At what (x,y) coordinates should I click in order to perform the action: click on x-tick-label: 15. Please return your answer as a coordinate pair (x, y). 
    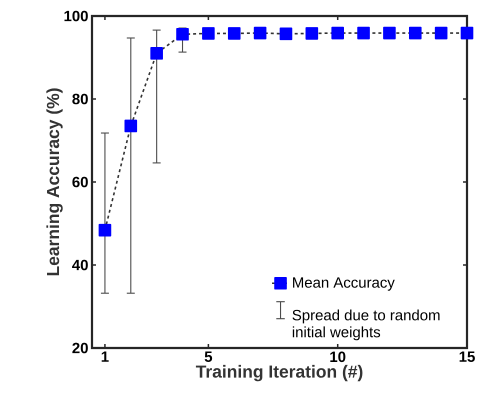
    Looking at the image, I should click on (467, 357).